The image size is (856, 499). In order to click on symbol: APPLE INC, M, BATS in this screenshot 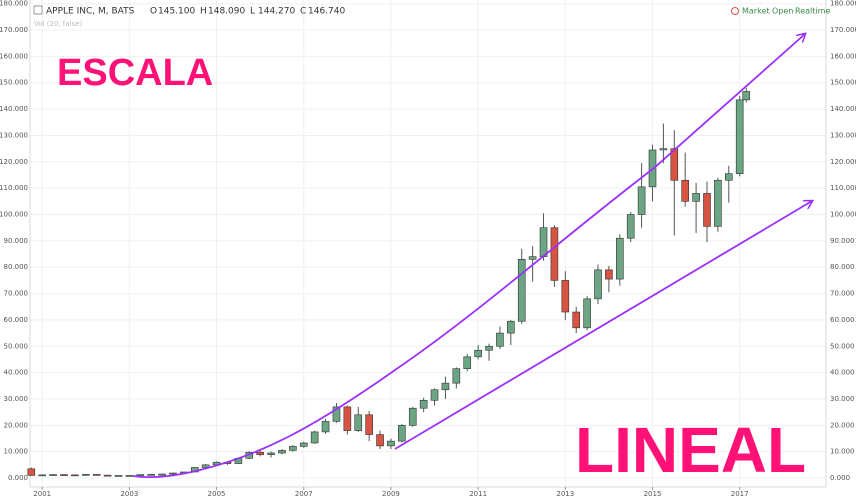, I will do `click(90, 12)`.